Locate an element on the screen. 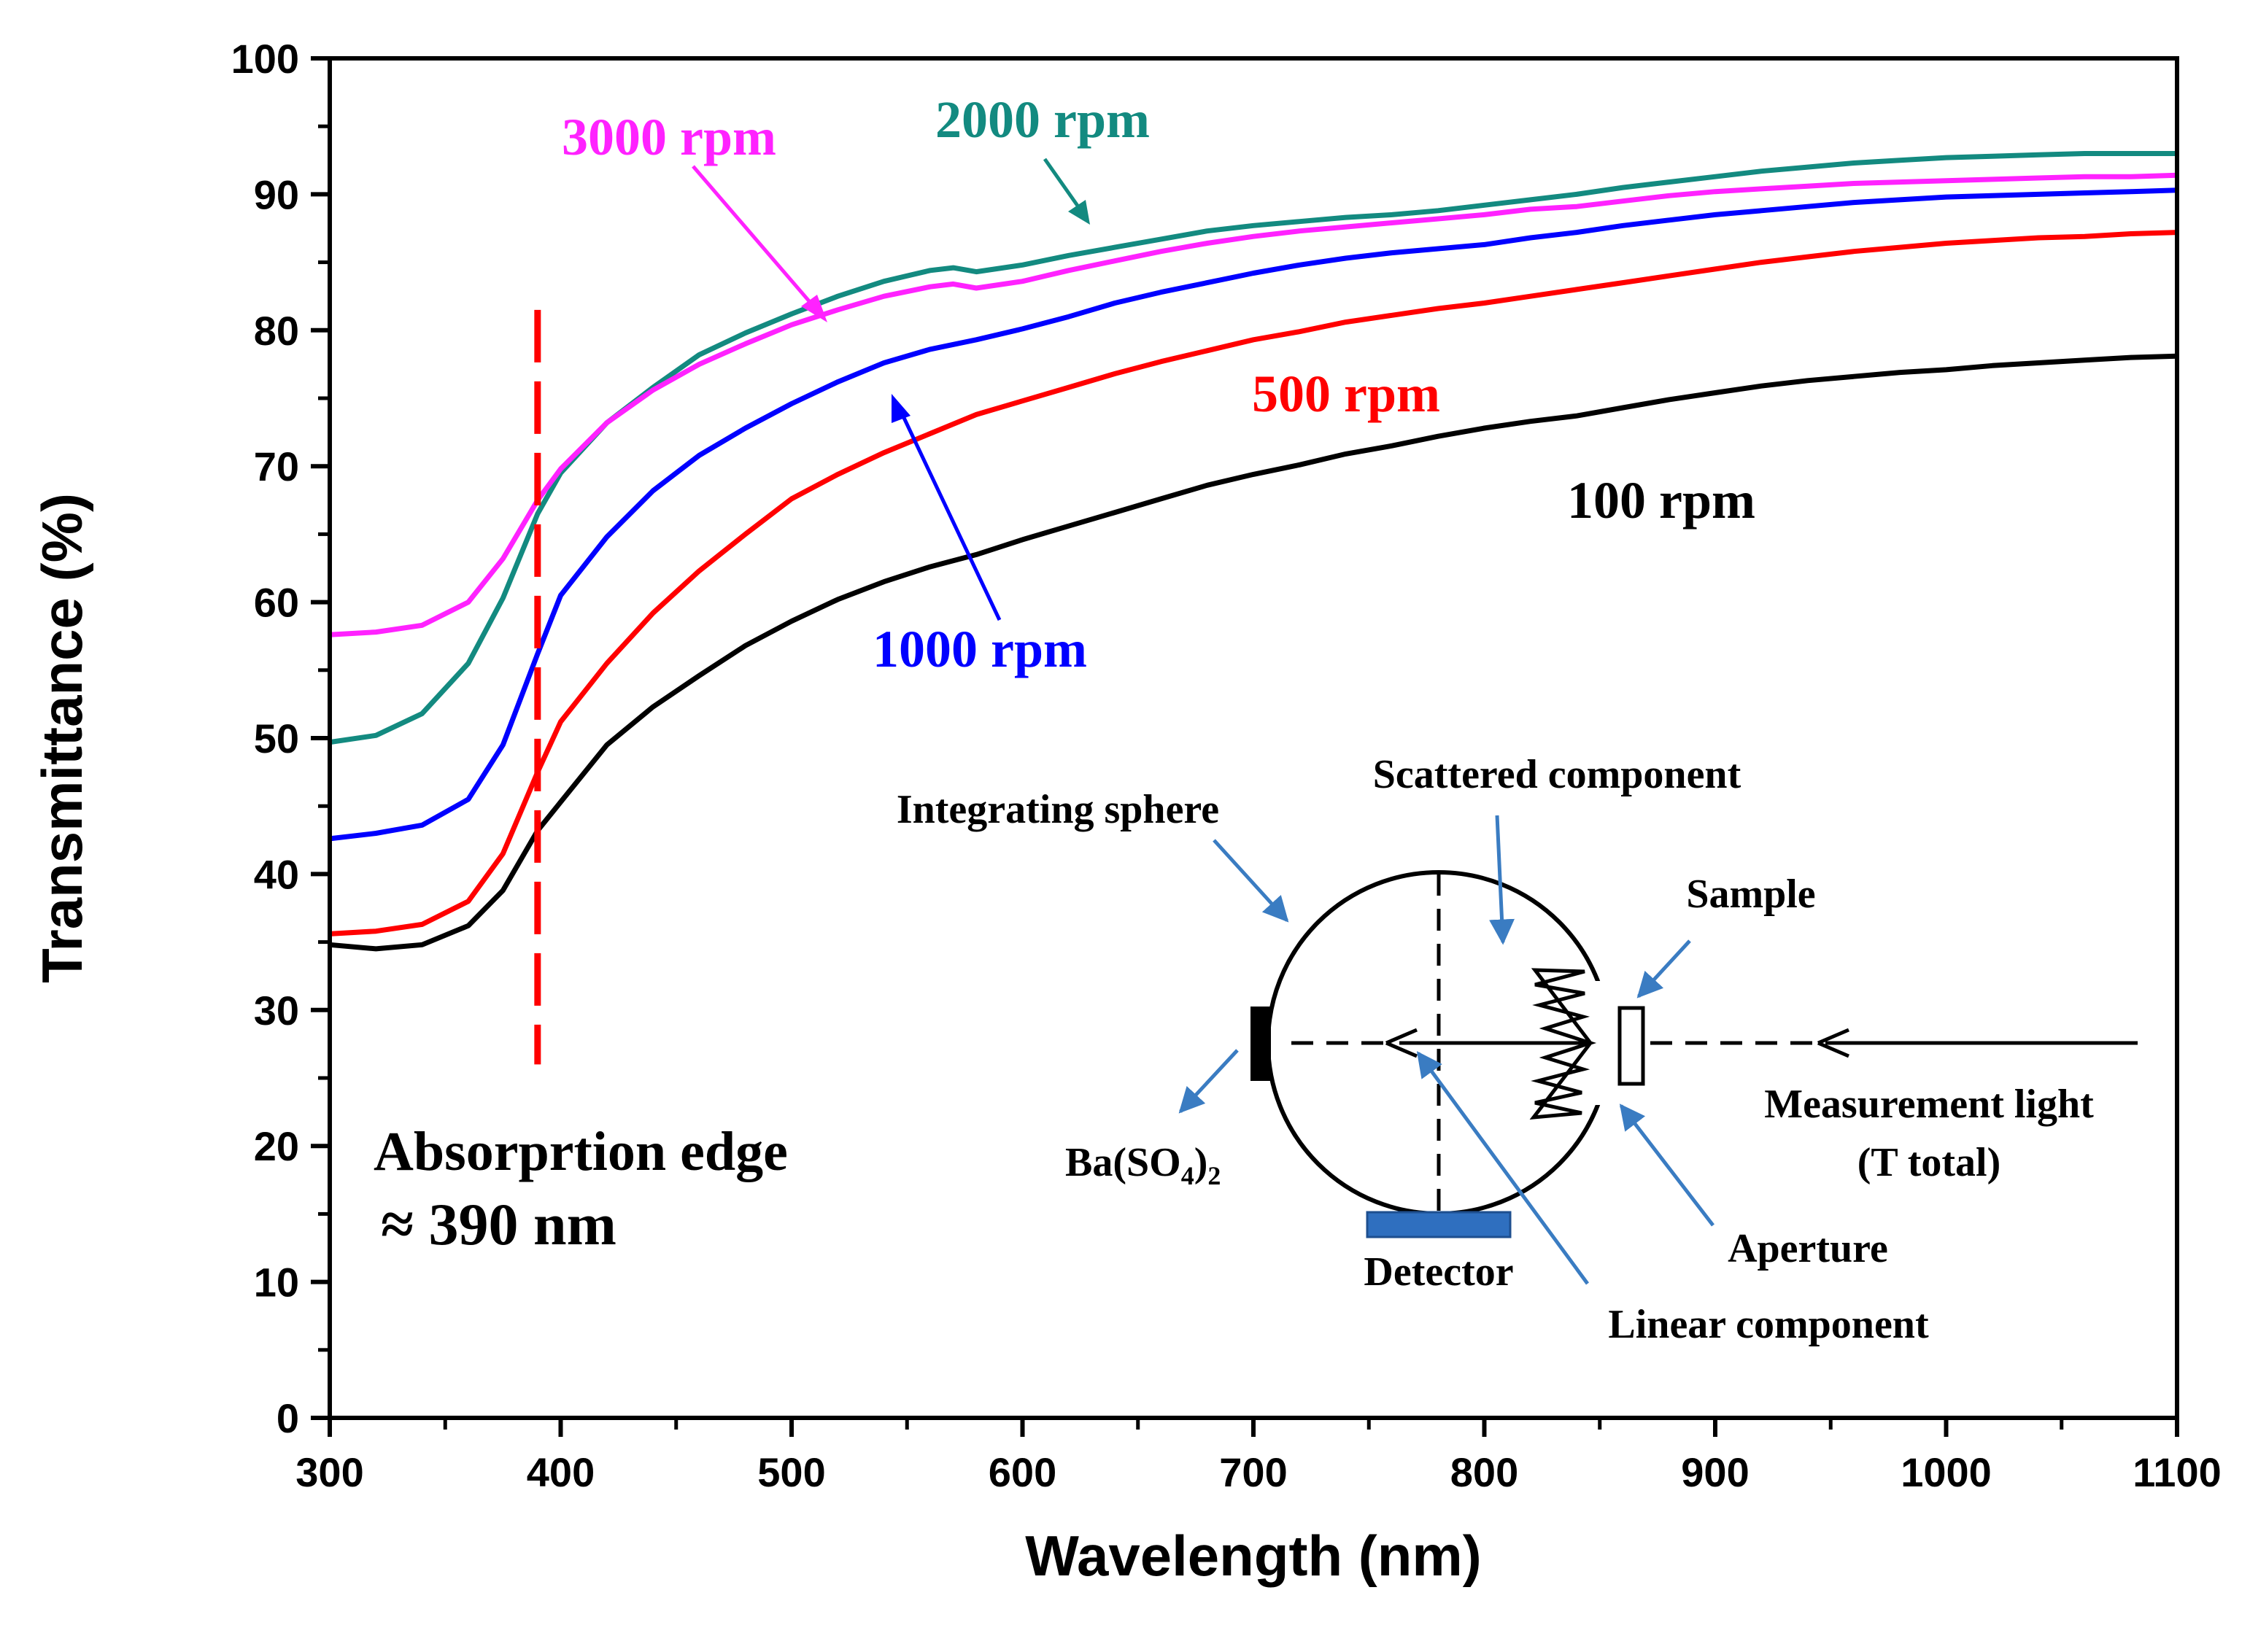 This screenshot has width=2250, height=1652. arrow-2000-rpm is located at coordinates (1064, 186).